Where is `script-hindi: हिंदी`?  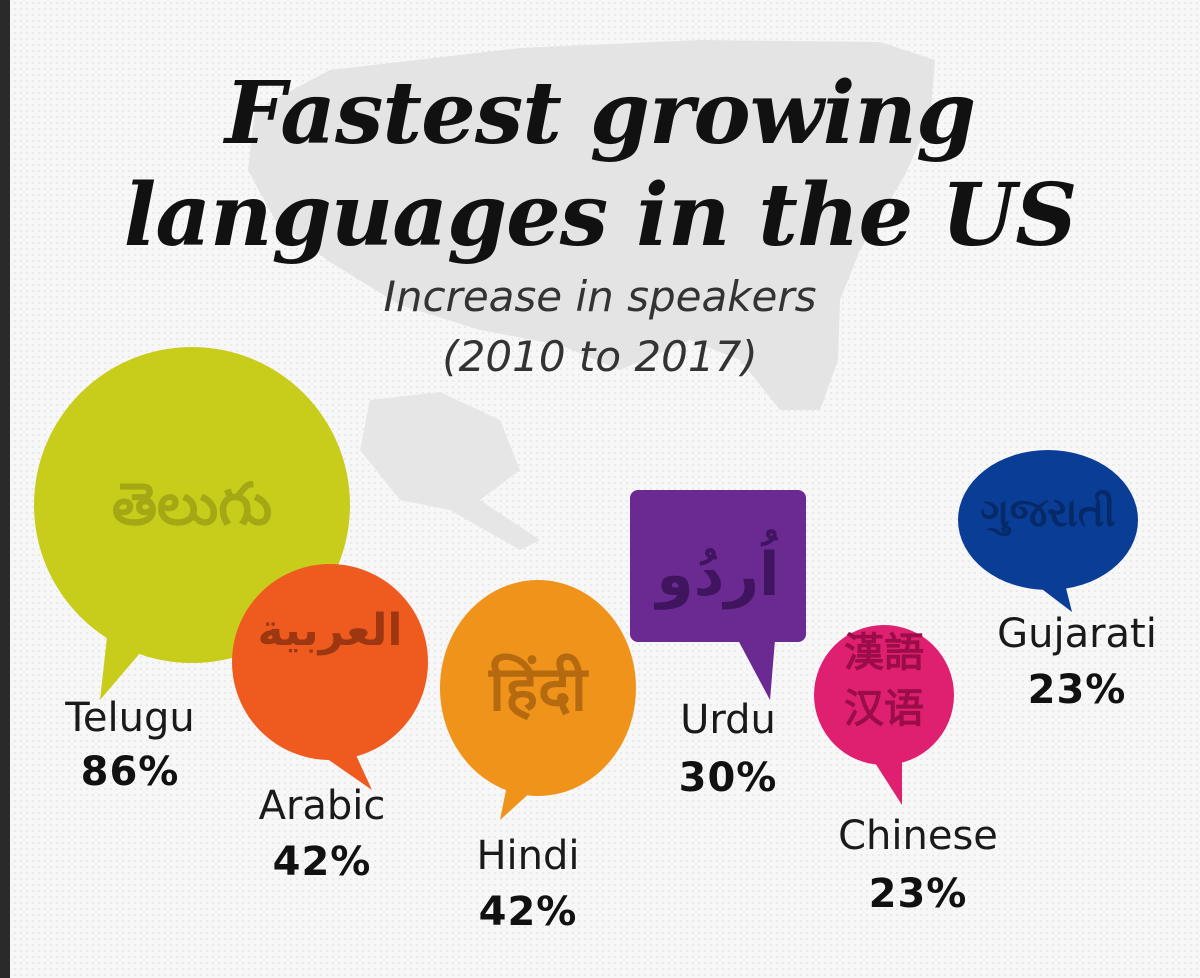
script-hindi: हिंदी is located at coordinates (538, 688).